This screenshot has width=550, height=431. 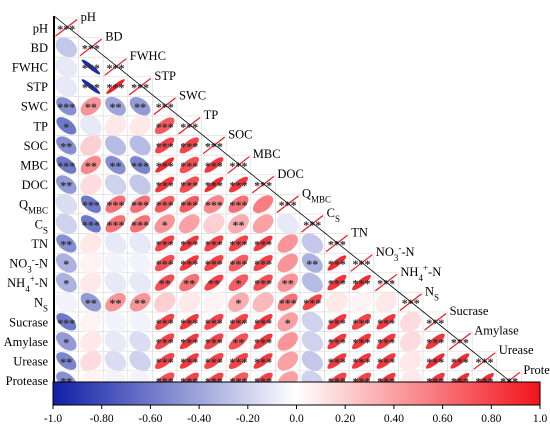 I want to click on significance-mark-12-5: ***, so click(x=189, y=264).